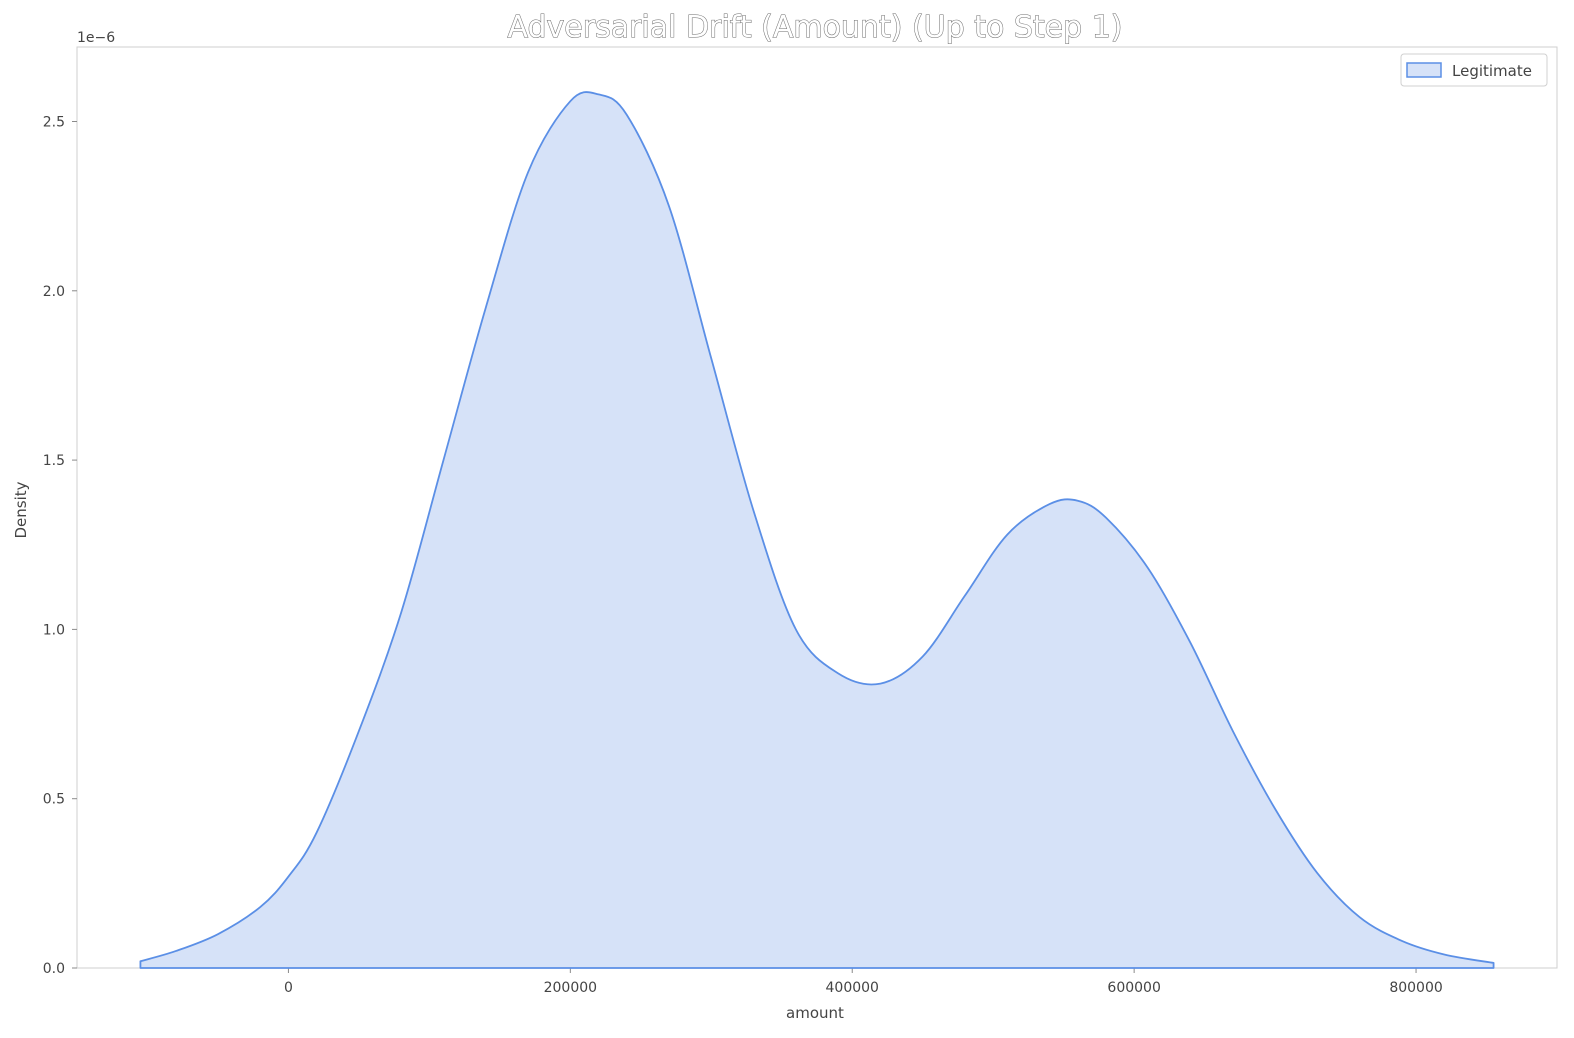  What do you see at coordinates (54, 461) in the screenshot?
I see `y-tick-label: 1.5` at bounding box center [54, 461].